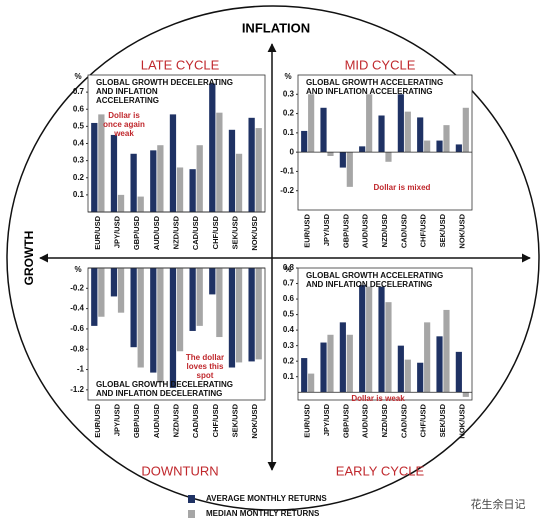  What do you see at coordinates (287, 171) in the screenshot?
I see `y-tick-label: -0.1` at bounding box center [287, 171].